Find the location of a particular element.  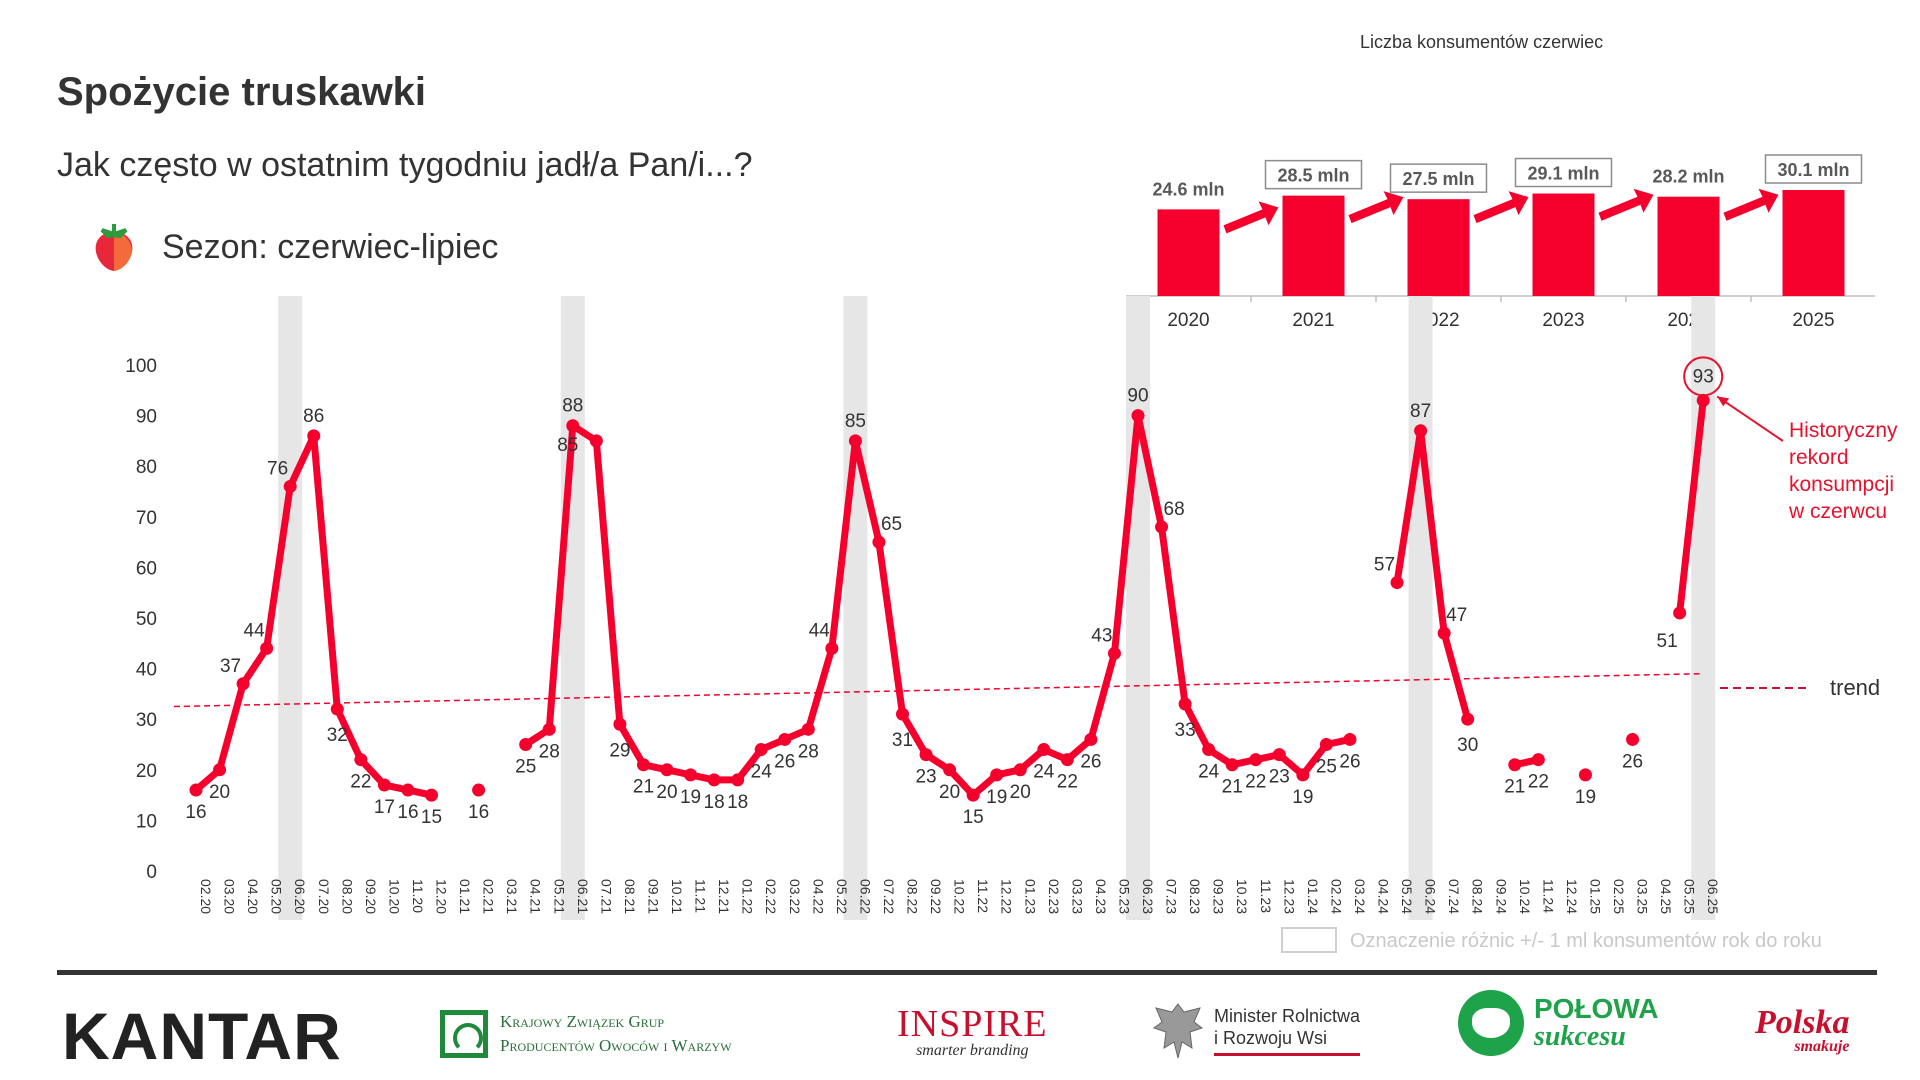

data-point-03.22 is located at coordinates (785, 739).